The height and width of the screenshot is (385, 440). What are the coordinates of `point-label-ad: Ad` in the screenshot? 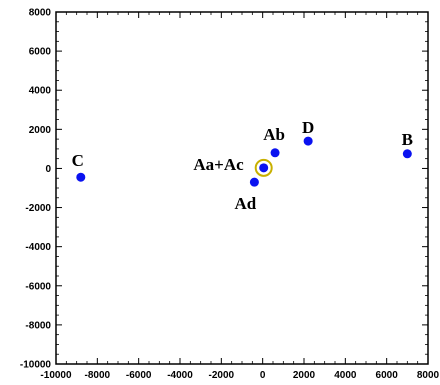 It's located at (246, 203).